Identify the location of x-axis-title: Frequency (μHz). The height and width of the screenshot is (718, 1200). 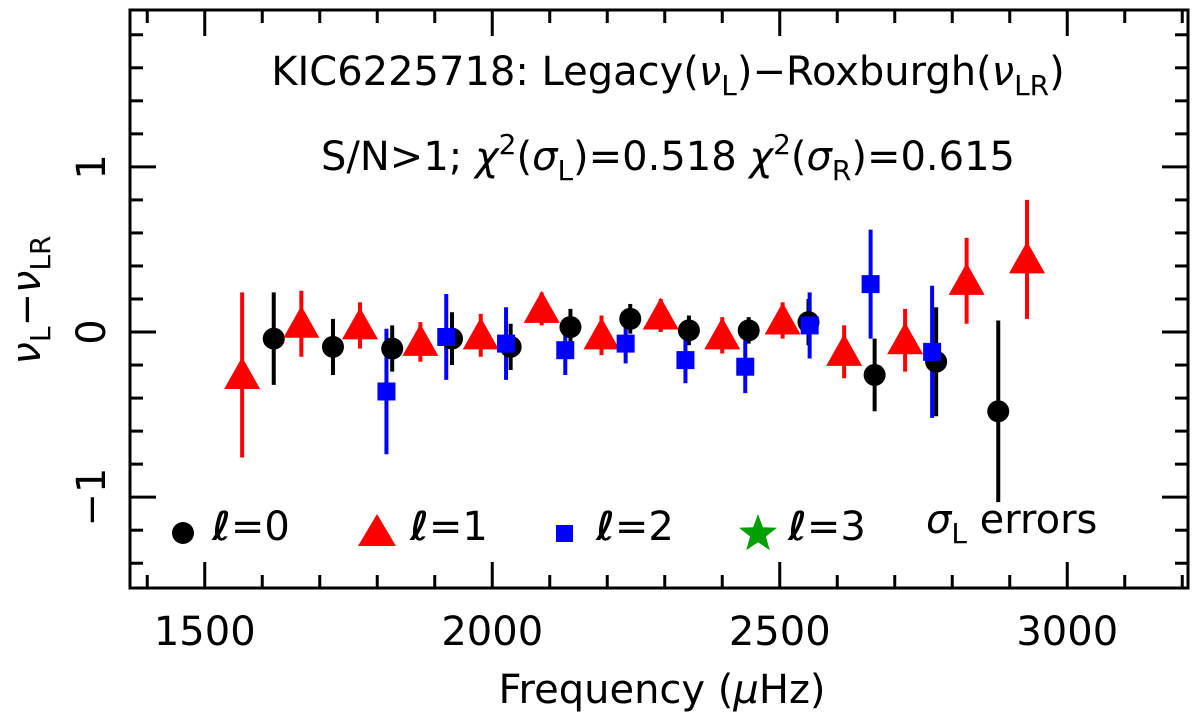
(661, 690).